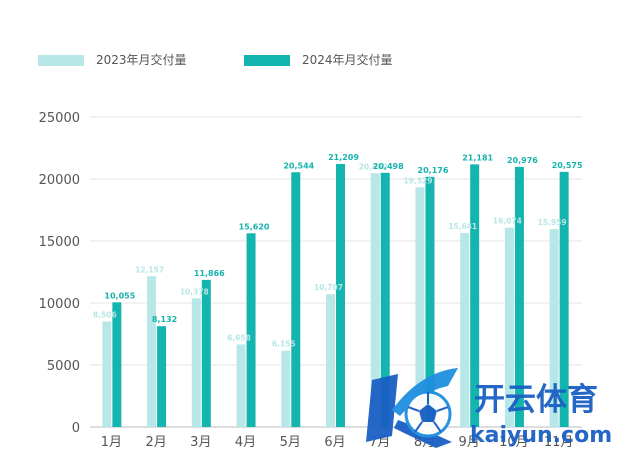 The height and width of the screenshot is (468, 640). I want to click on value-label-2024: 21,181, so click(477, 157).